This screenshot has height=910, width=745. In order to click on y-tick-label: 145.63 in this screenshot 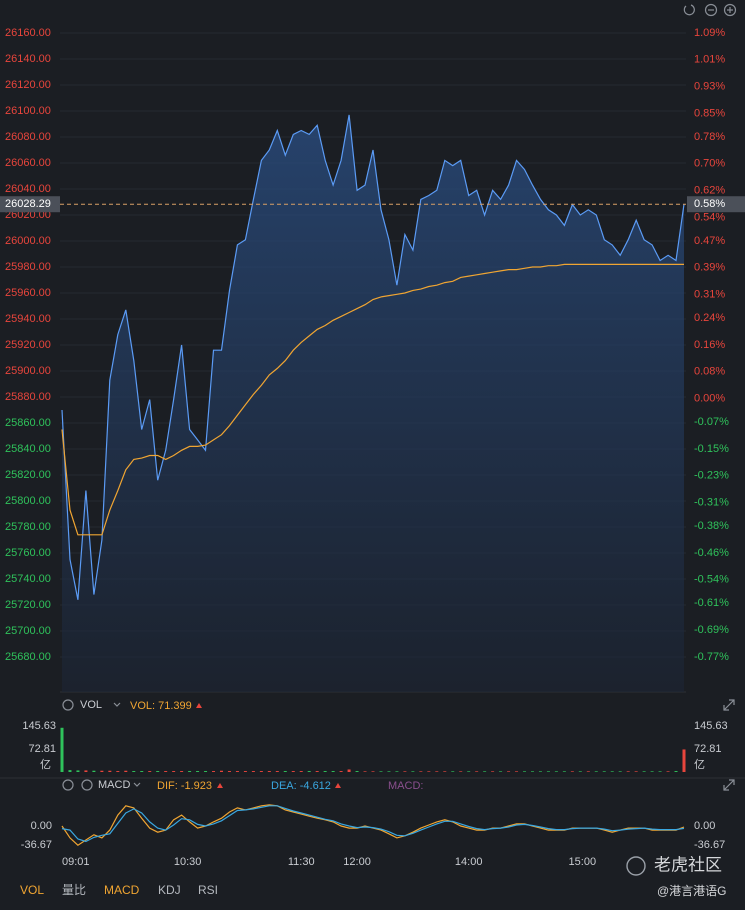, I will do `click(711, 726)`.